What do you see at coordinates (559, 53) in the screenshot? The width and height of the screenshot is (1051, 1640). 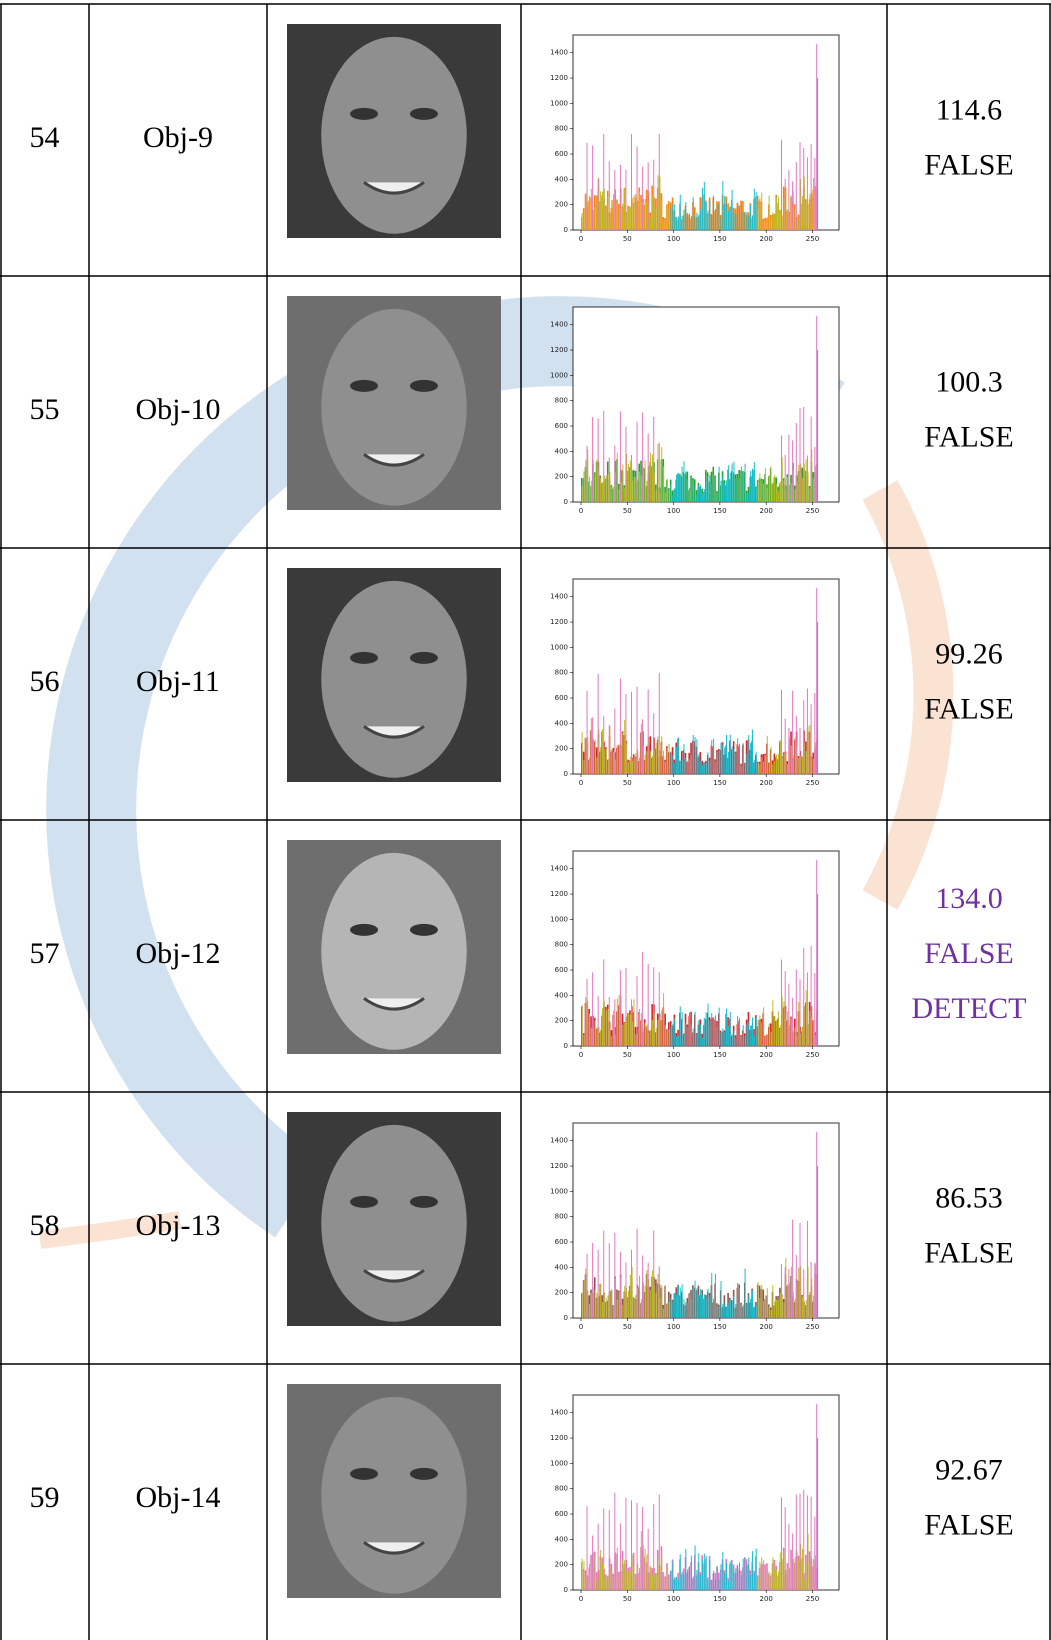 I see `y-tick-label: 1400` at bounding box center [559, 53].